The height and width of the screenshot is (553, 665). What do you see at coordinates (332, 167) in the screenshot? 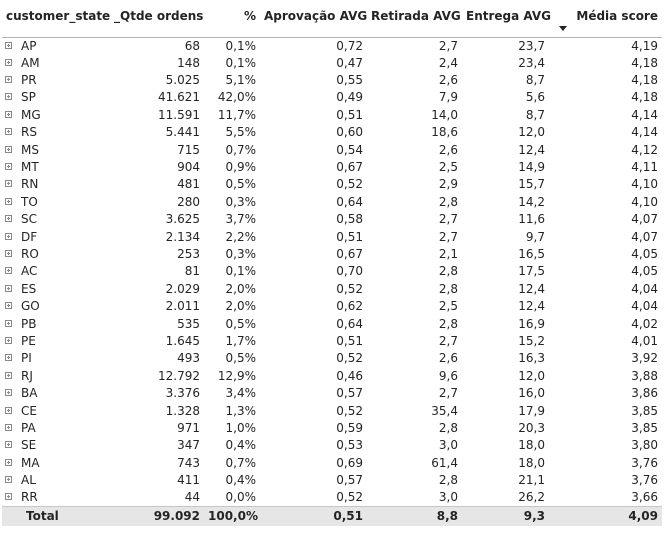
I see `table-row: MT 904 0,9% 0,67 2,5 14,9 4,11` at bounding box center [332, 167].